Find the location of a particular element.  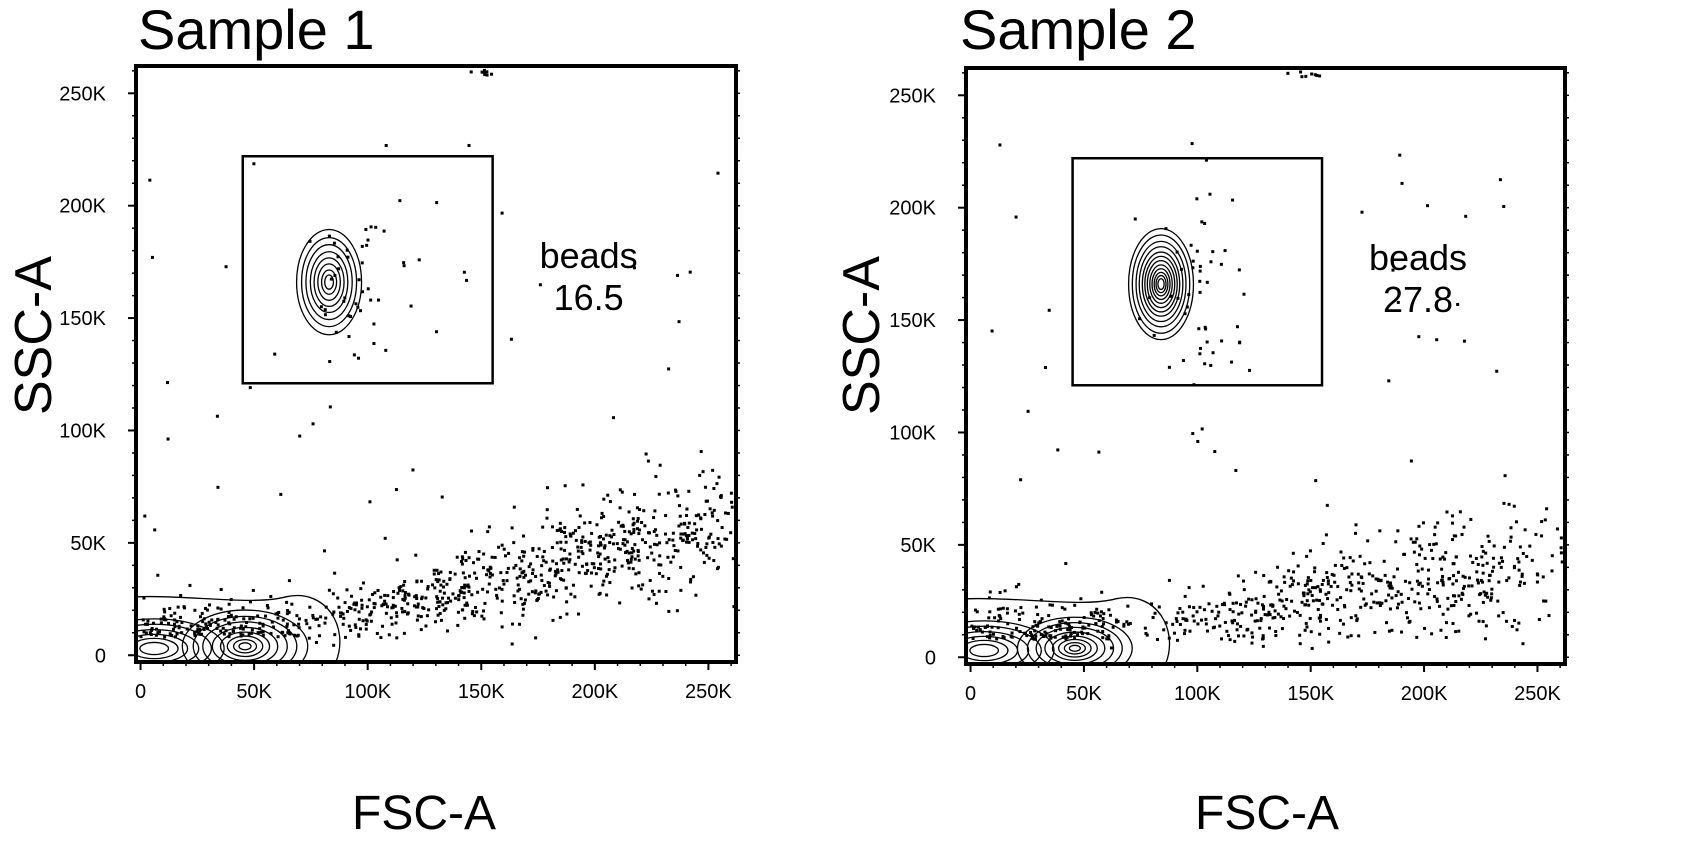

y-tick-label: 200K is located at coordinates (912, 209).